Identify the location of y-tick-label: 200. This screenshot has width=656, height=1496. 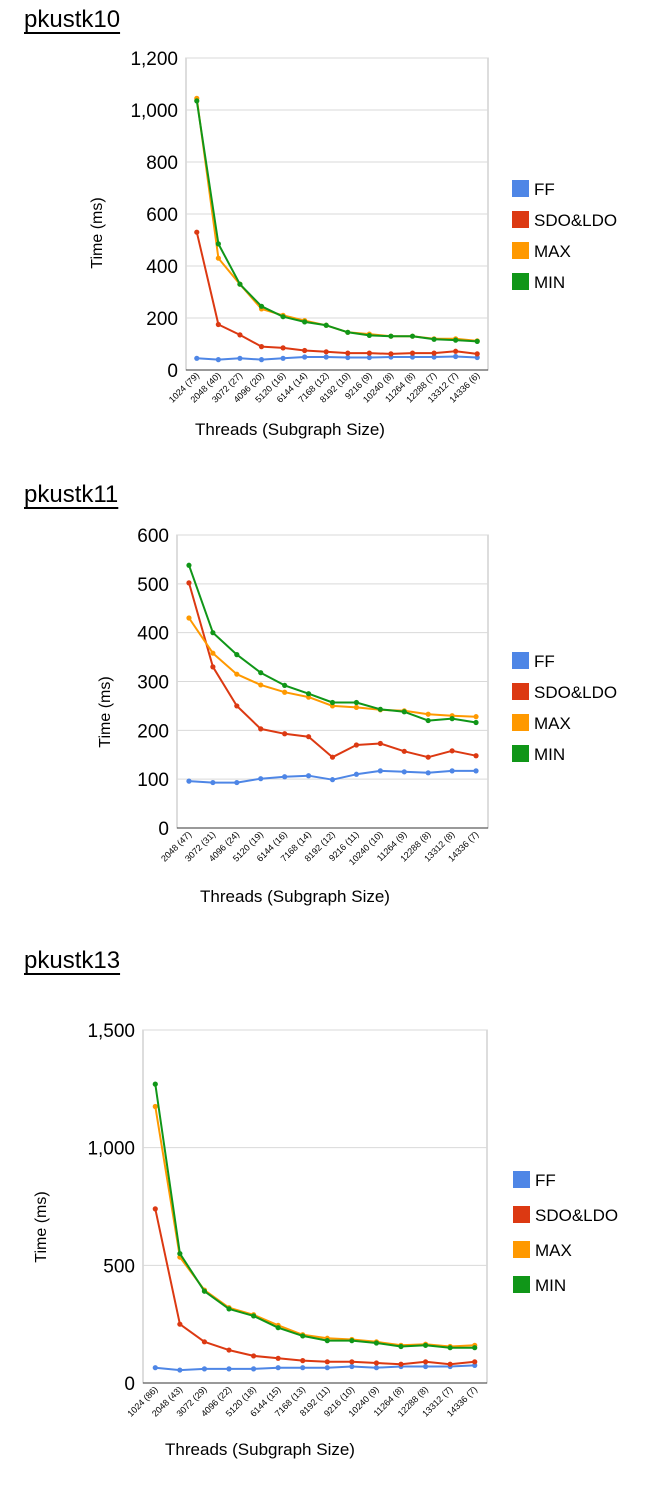
(162, 319).